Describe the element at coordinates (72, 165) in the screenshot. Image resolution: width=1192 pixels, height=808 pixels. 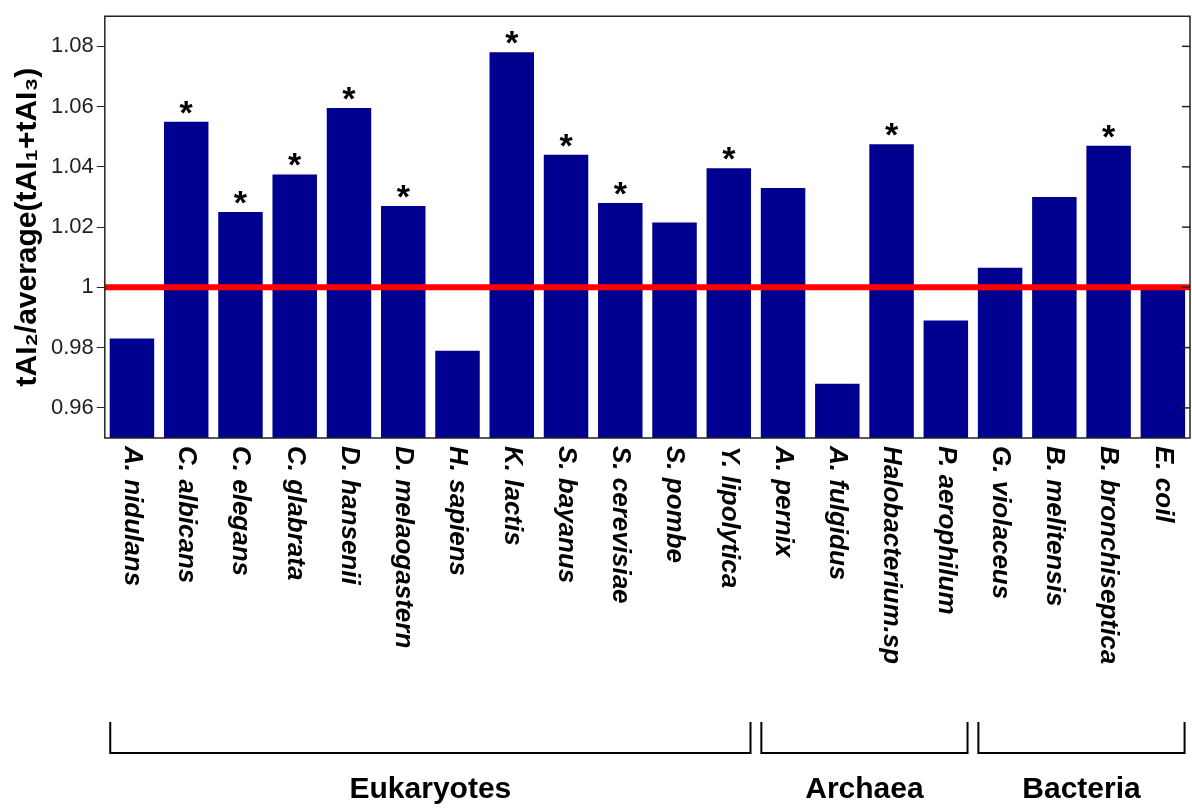
I see `y-tick-label: 1.04` at that location.